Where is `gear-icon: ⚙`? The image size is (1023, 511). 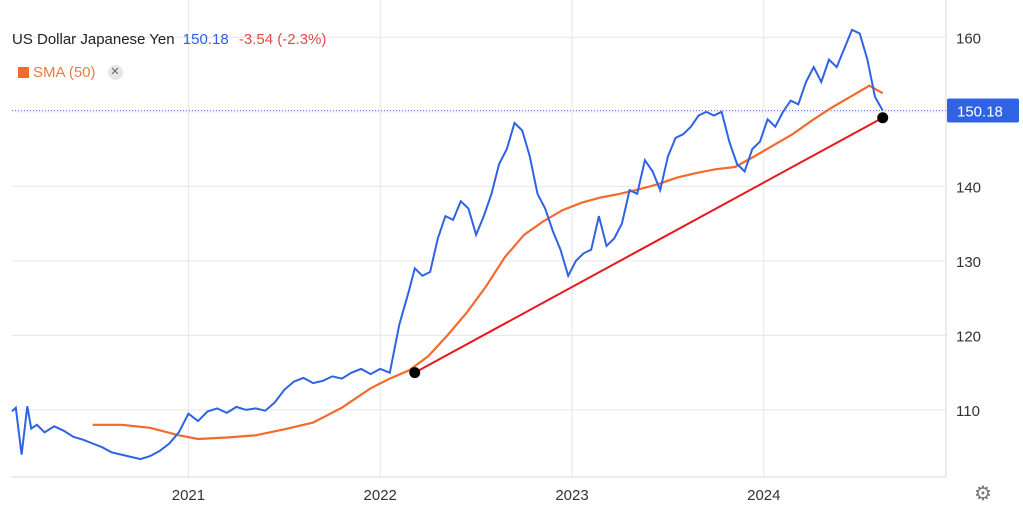 gear-icon: ⚙ is located at coordinates (983, 494).